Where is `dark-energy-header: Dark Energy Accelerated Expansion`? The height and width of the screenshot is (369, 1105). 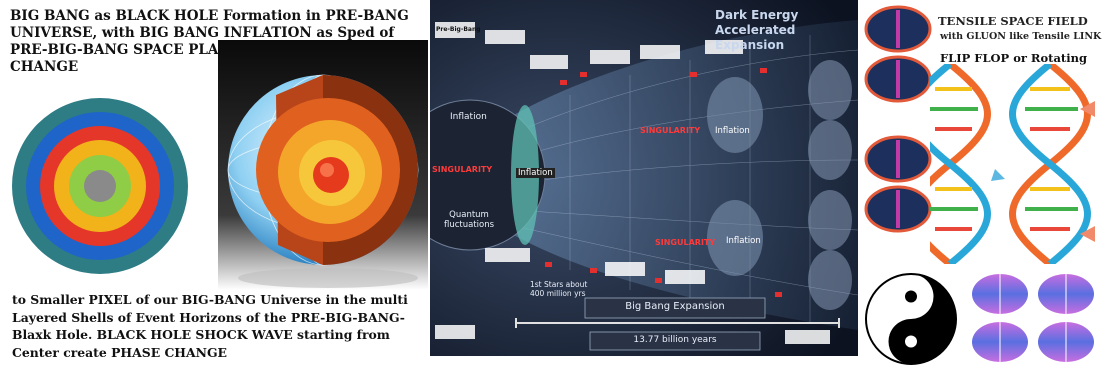 dark-energy-header: Dark Energy Accelerated Expansion is located at coordinates (757, 30).